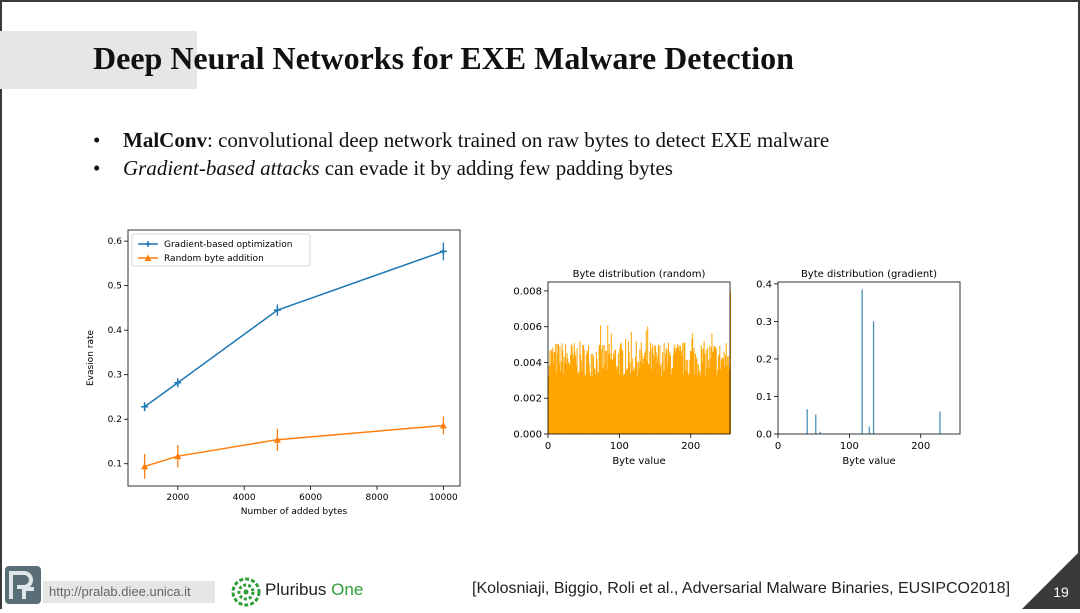 This screenshot has height=613, width=1080. What do you see at coordinates (496, 168) in the screenshot?
I see `gradient-attacks-description: can evade it by adding few padding bytes` at bounding box center [496, 168].